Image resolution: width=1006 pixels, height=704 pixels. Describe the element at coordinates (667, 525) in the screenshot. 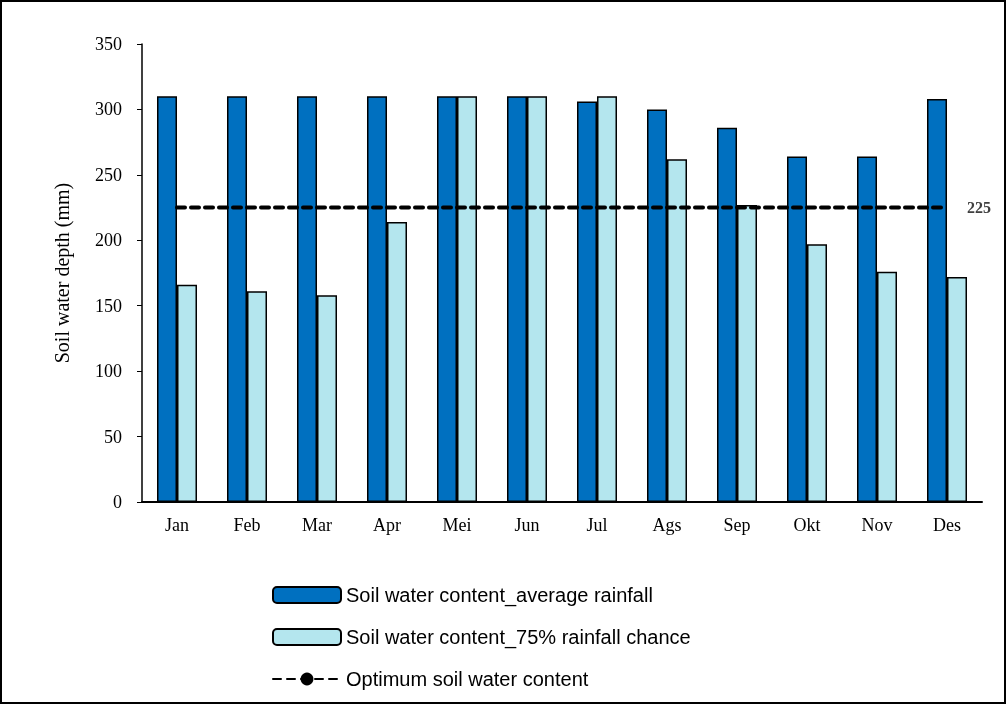

I see `x-tick-label: Ags` at that location.